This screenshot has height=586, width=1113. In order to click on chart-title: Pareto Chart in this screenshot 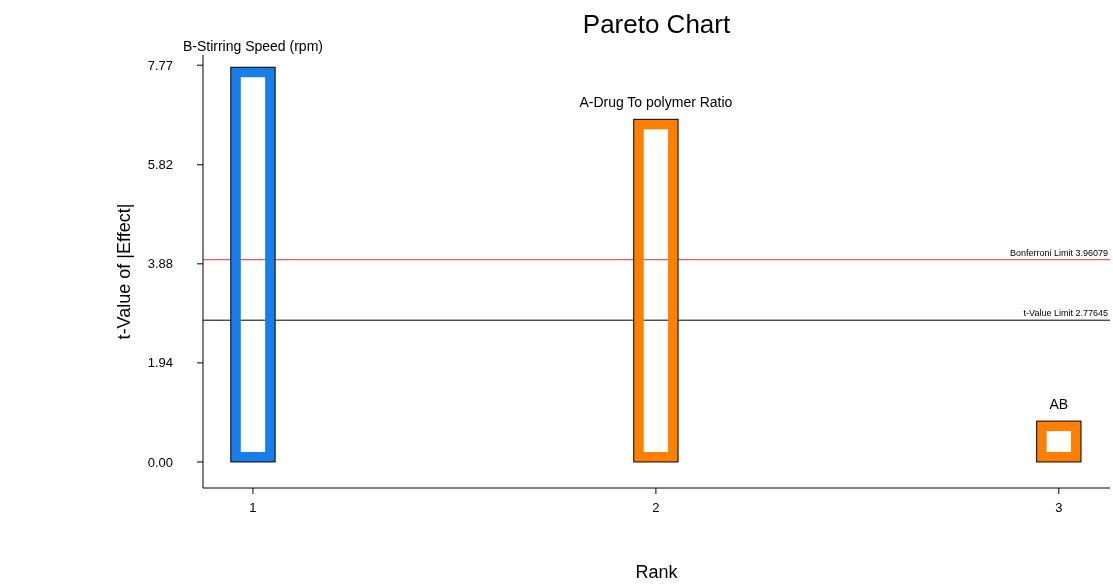, I will do `click(656, 24)`.